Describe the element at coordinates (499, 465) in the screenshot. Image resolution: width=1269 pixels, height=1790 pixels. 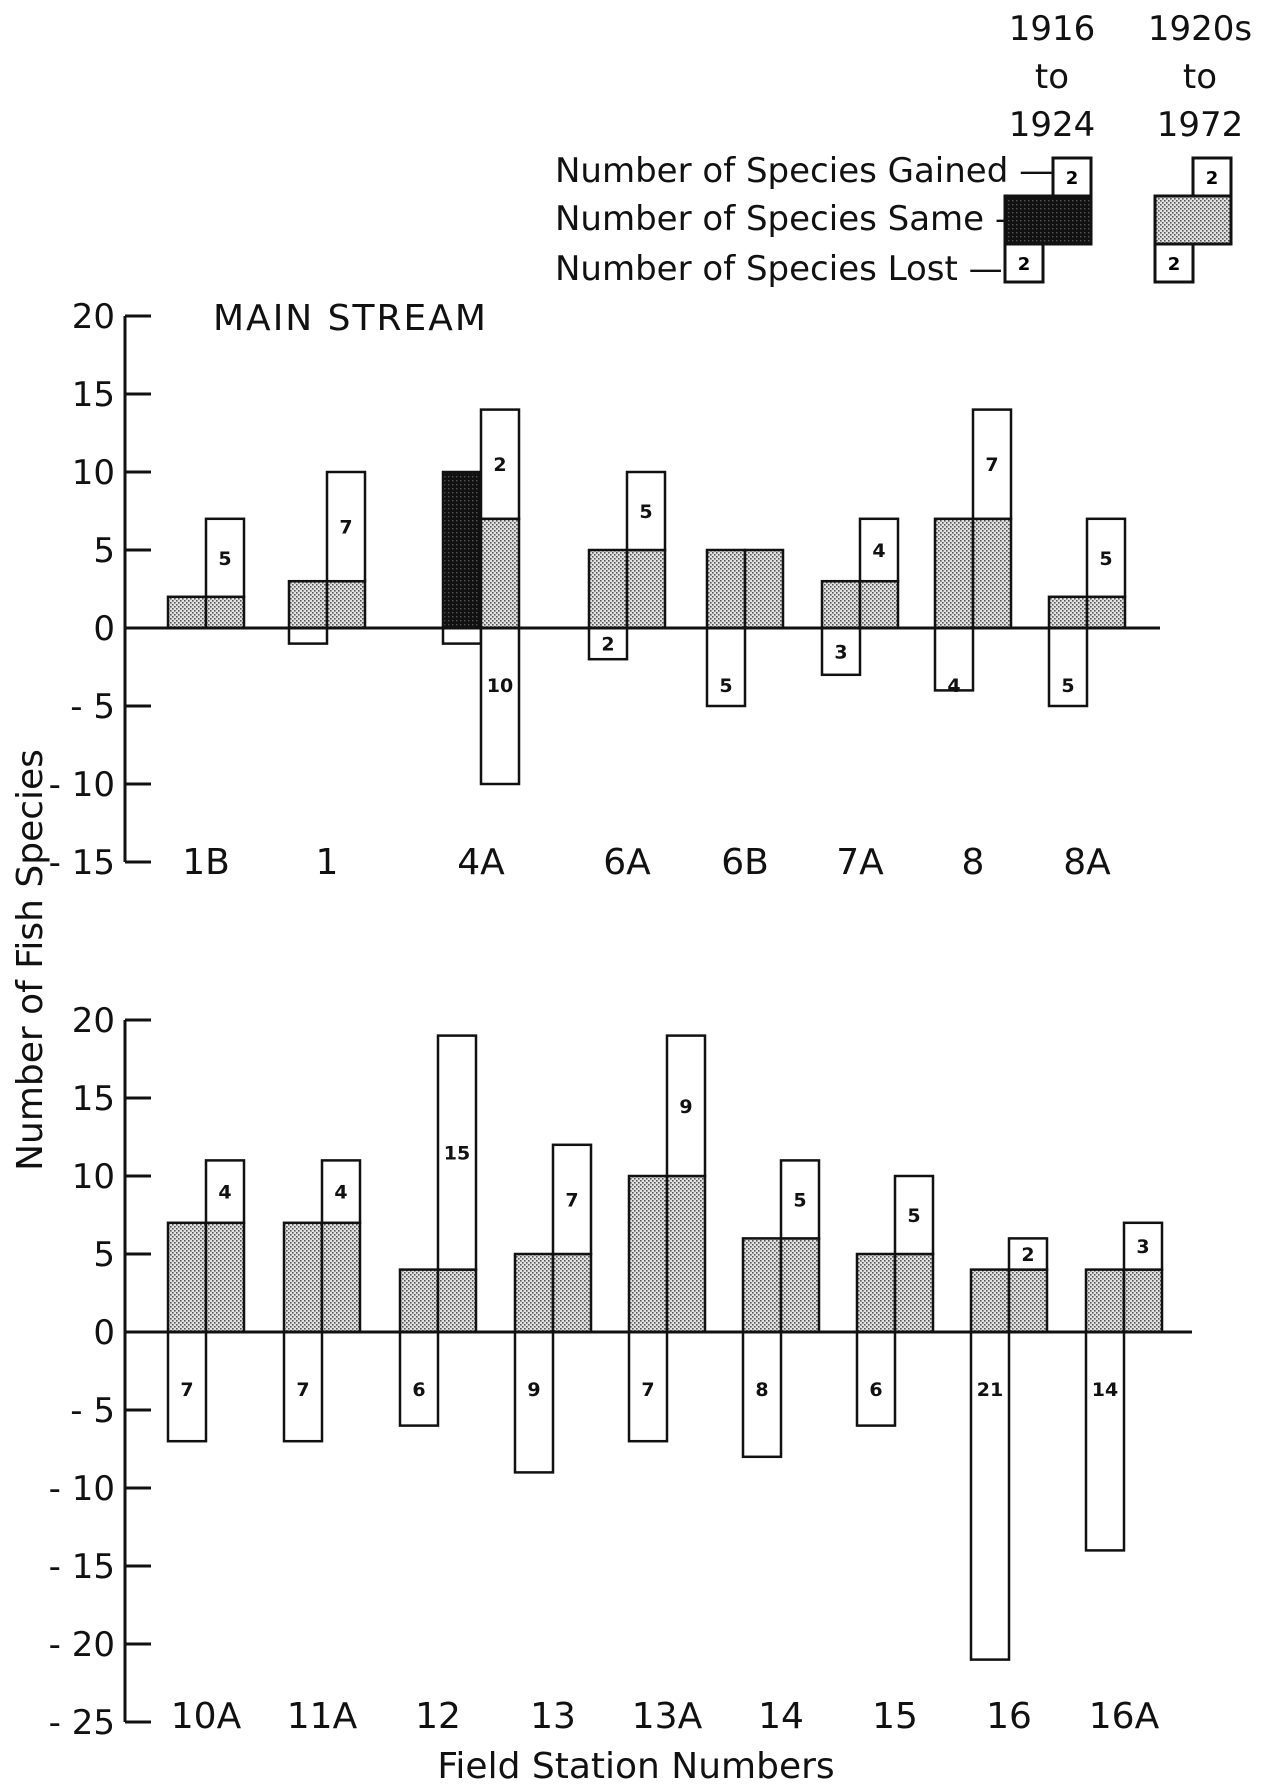
I see `bar-label-gained: 2` at that location.